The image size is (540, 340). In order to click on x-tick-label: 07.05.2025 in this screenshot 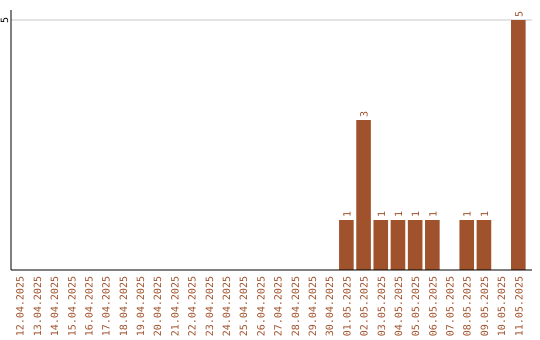, I will do `click(451, 306)`.